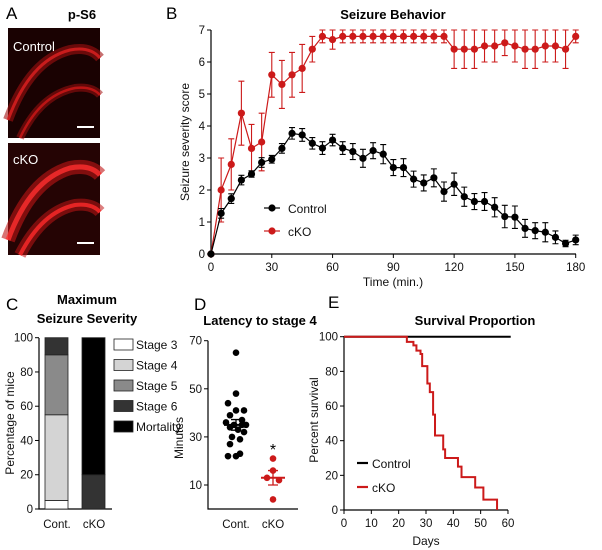 The width and height of the screenshot is (602, 550). Describe the element at coordinates (421, 422) in the screenshot. I see `survival-curve-cko` at that location.